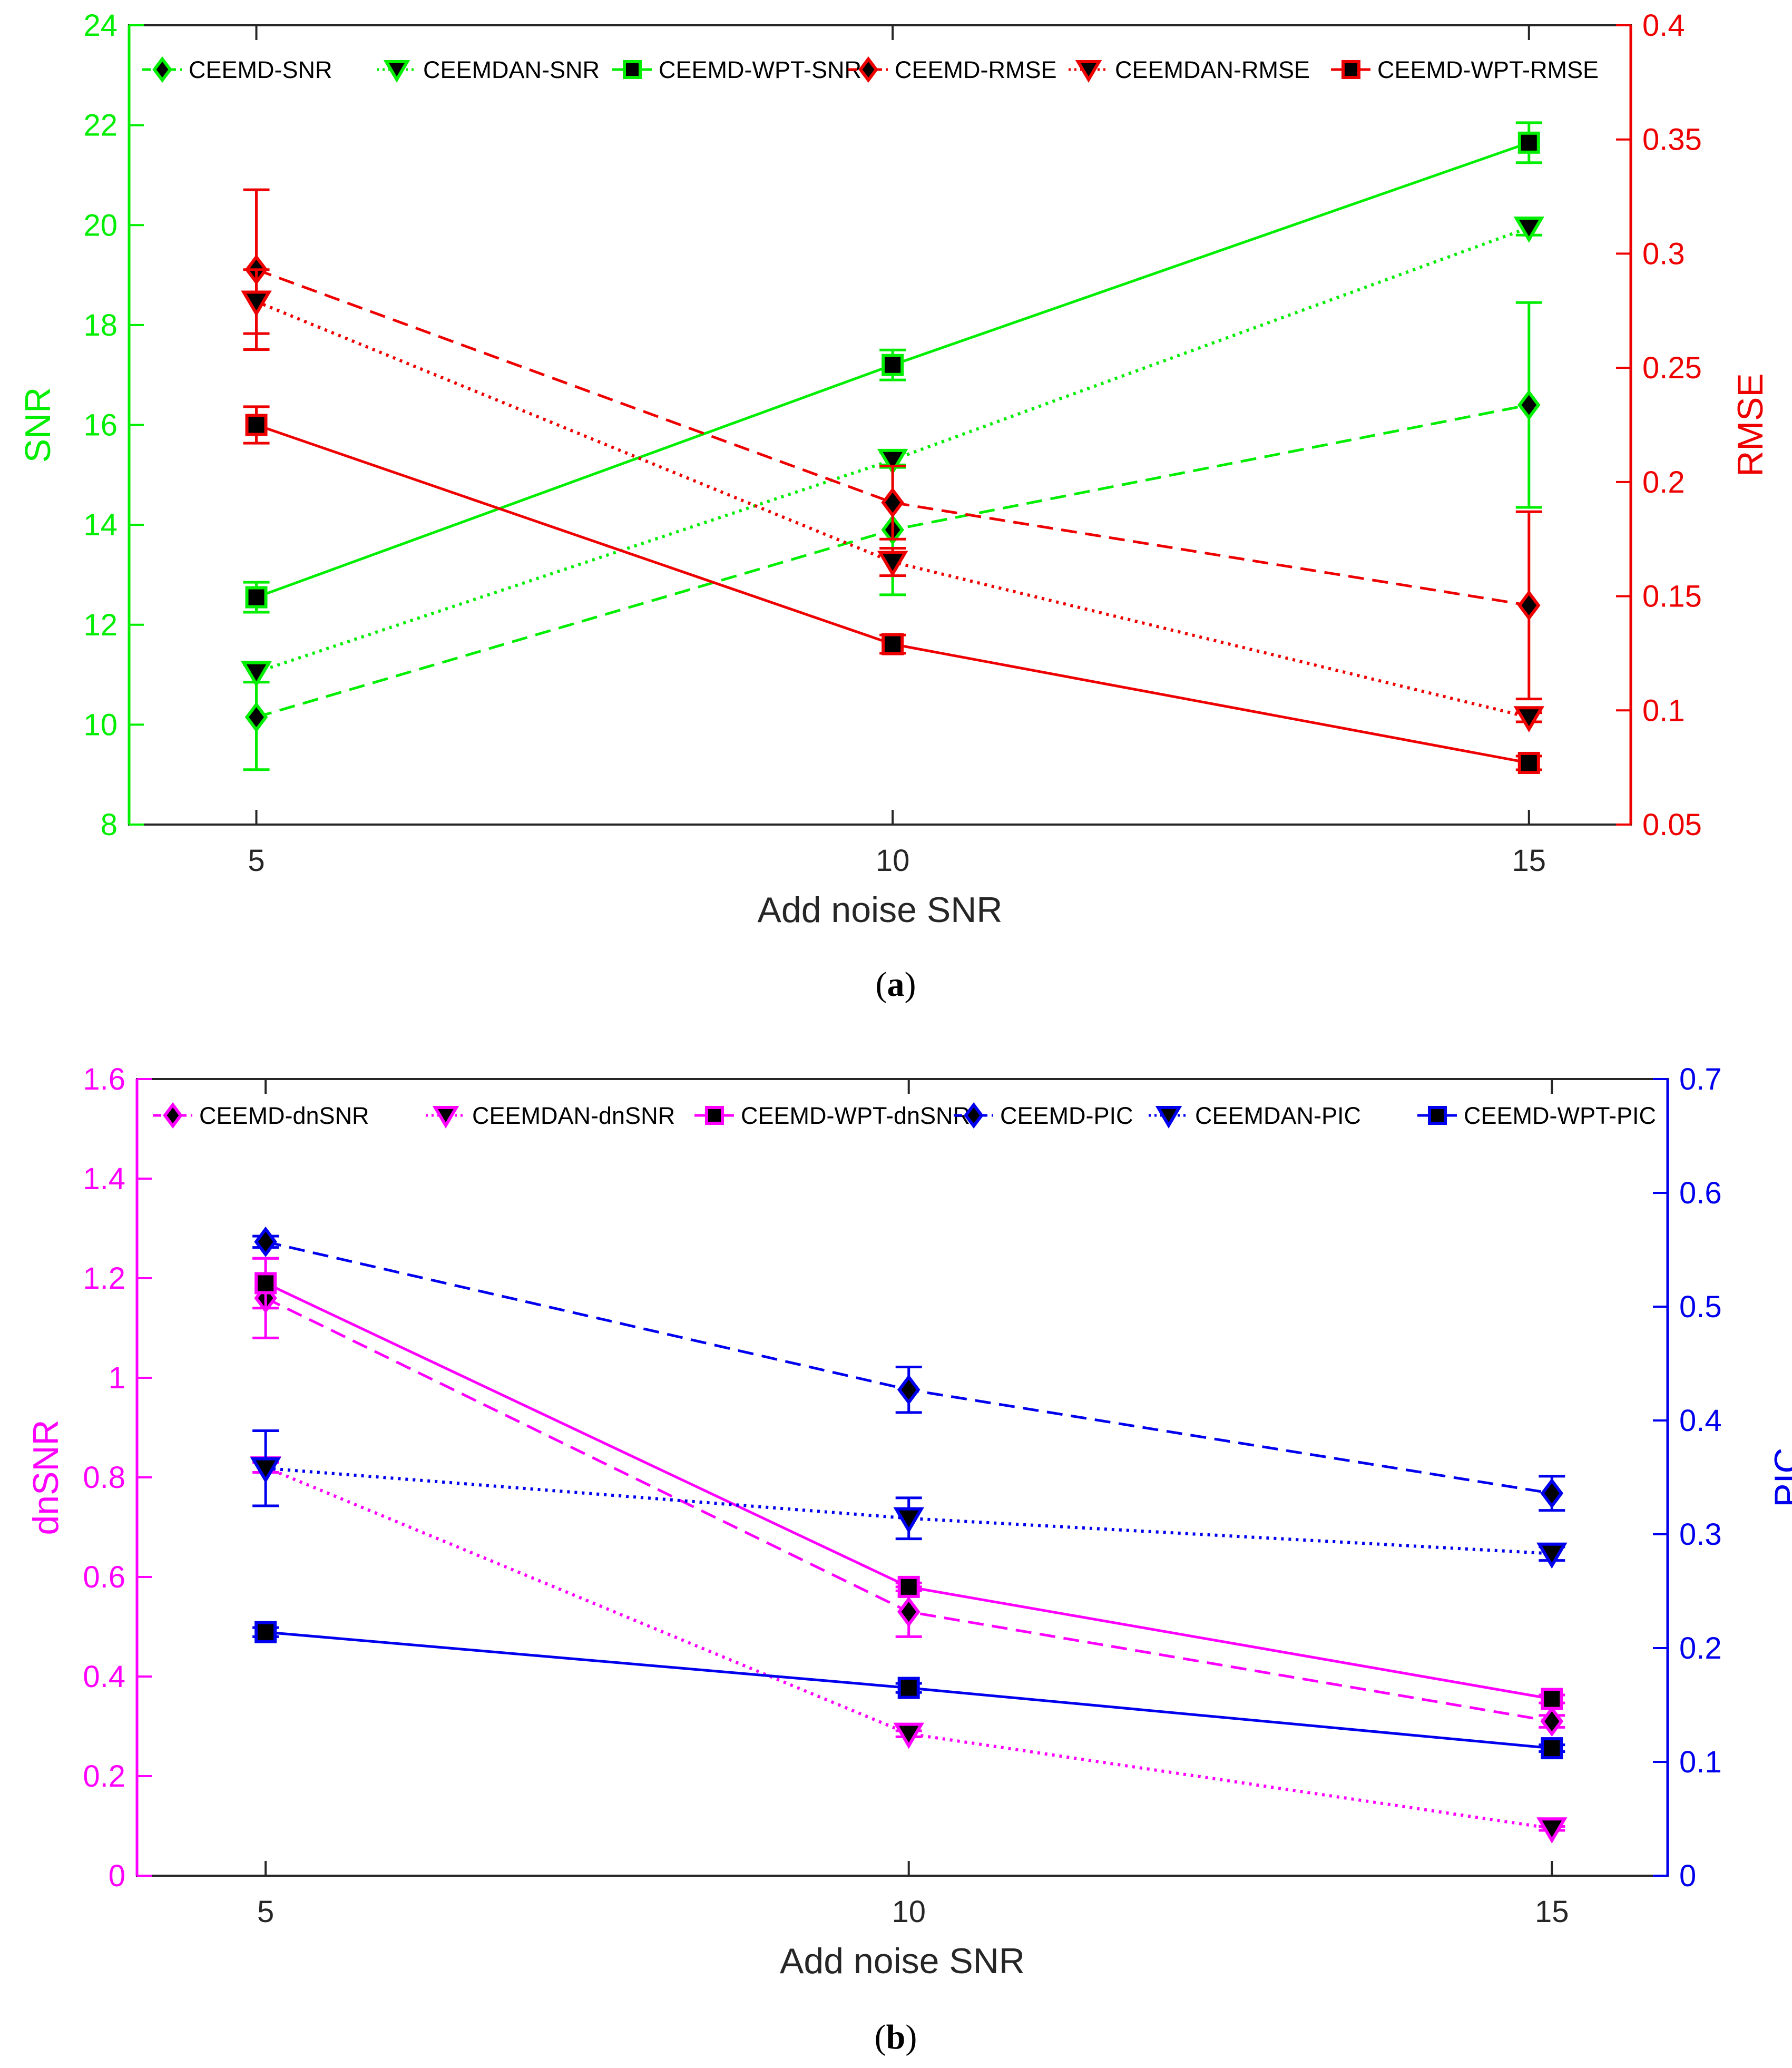 Image resolution: width=1792 pixels, height=2068 pixels. I want to click on legend-label: CEEMDAN-SNR, so click(511, 69).